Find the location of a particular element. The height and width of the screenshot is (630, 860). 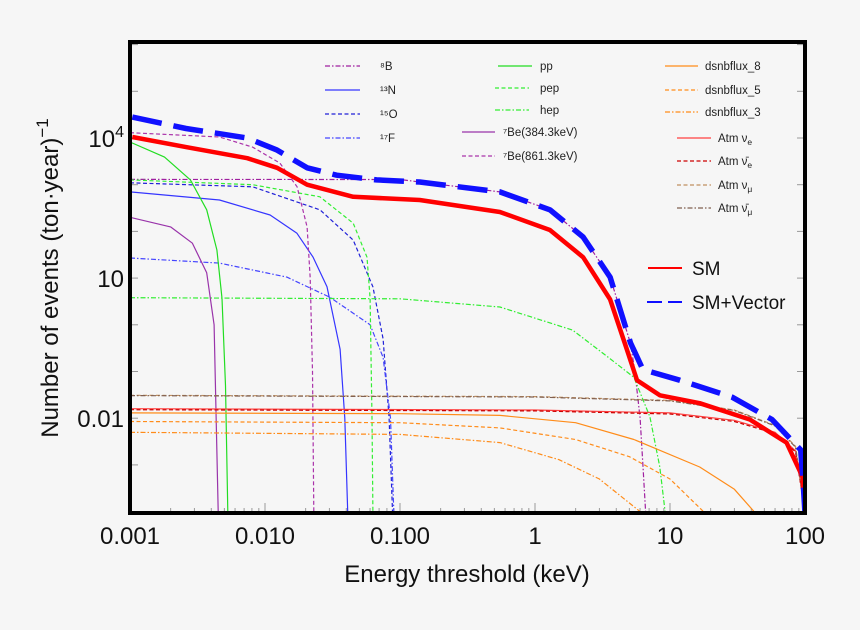

legend-label: ⁷Be(861.3keV) is located at coordinates (540, 157).